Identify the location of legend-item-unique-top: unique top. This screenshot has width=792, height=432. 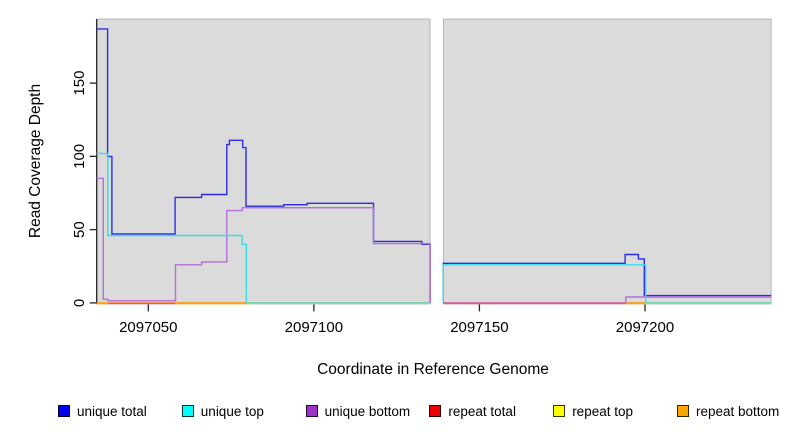
(222, 411).